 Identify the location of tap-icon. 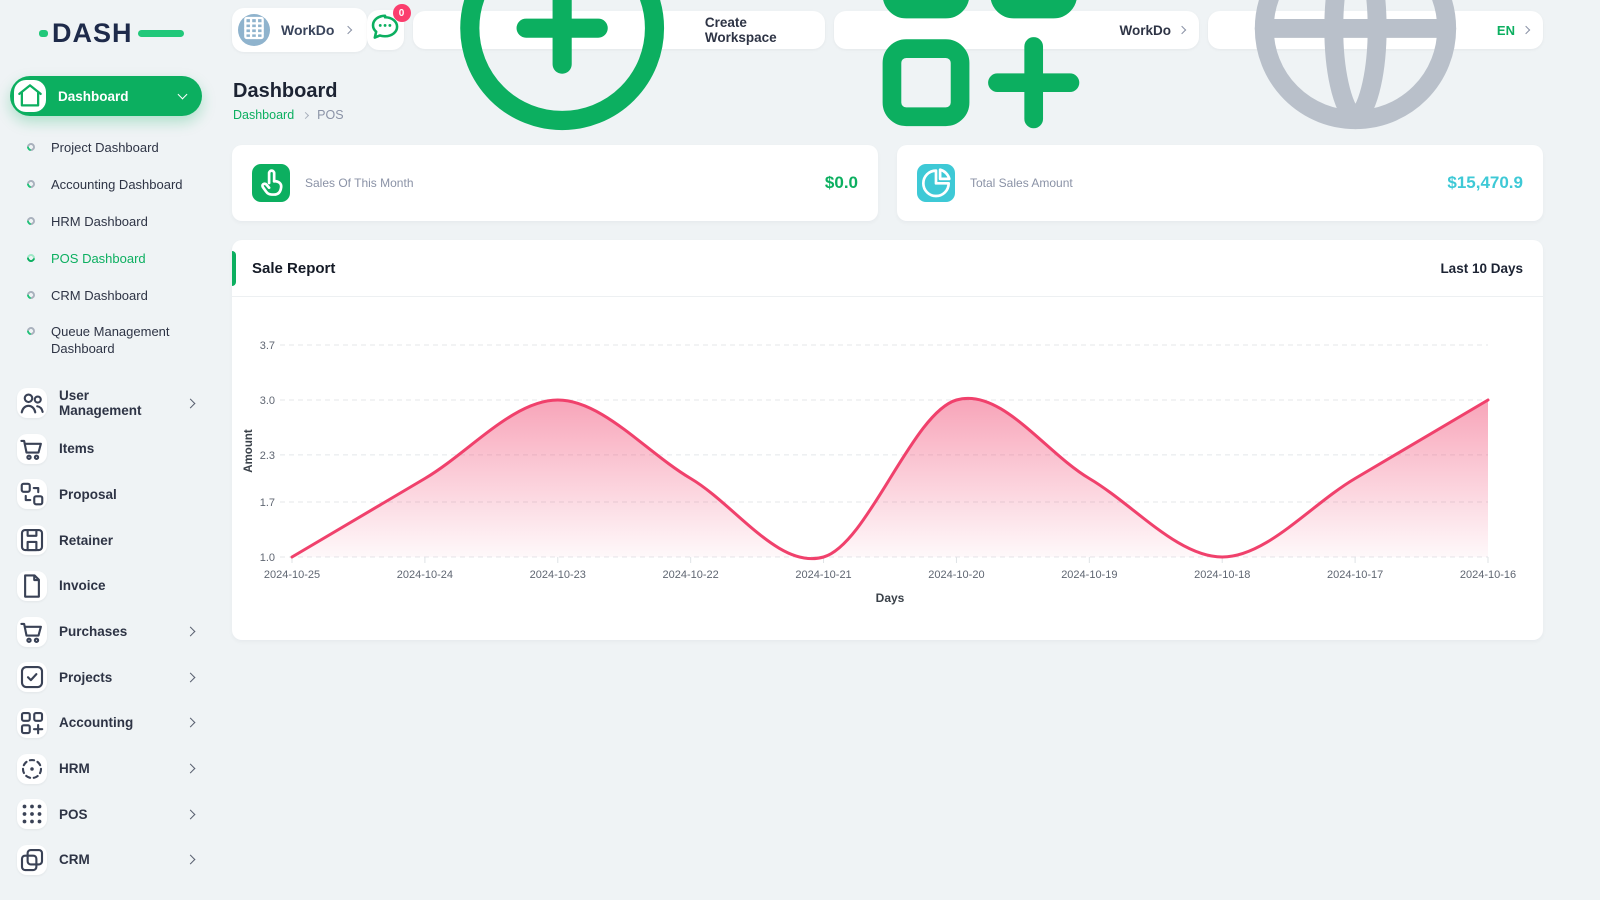
(271, 183).